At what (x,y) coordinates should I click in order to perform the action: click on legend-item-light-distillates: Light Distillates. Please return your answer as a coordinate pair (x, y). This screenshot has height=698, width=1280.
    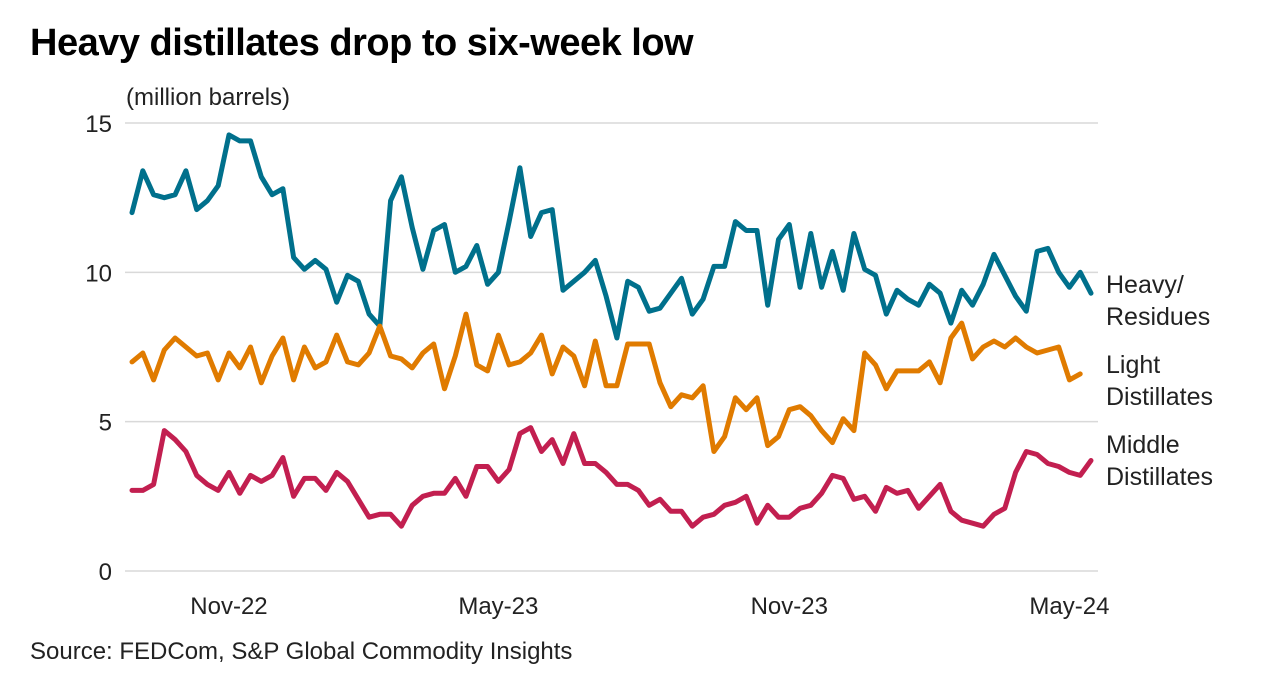
    Looking at the image, I should click on (1159, 381).